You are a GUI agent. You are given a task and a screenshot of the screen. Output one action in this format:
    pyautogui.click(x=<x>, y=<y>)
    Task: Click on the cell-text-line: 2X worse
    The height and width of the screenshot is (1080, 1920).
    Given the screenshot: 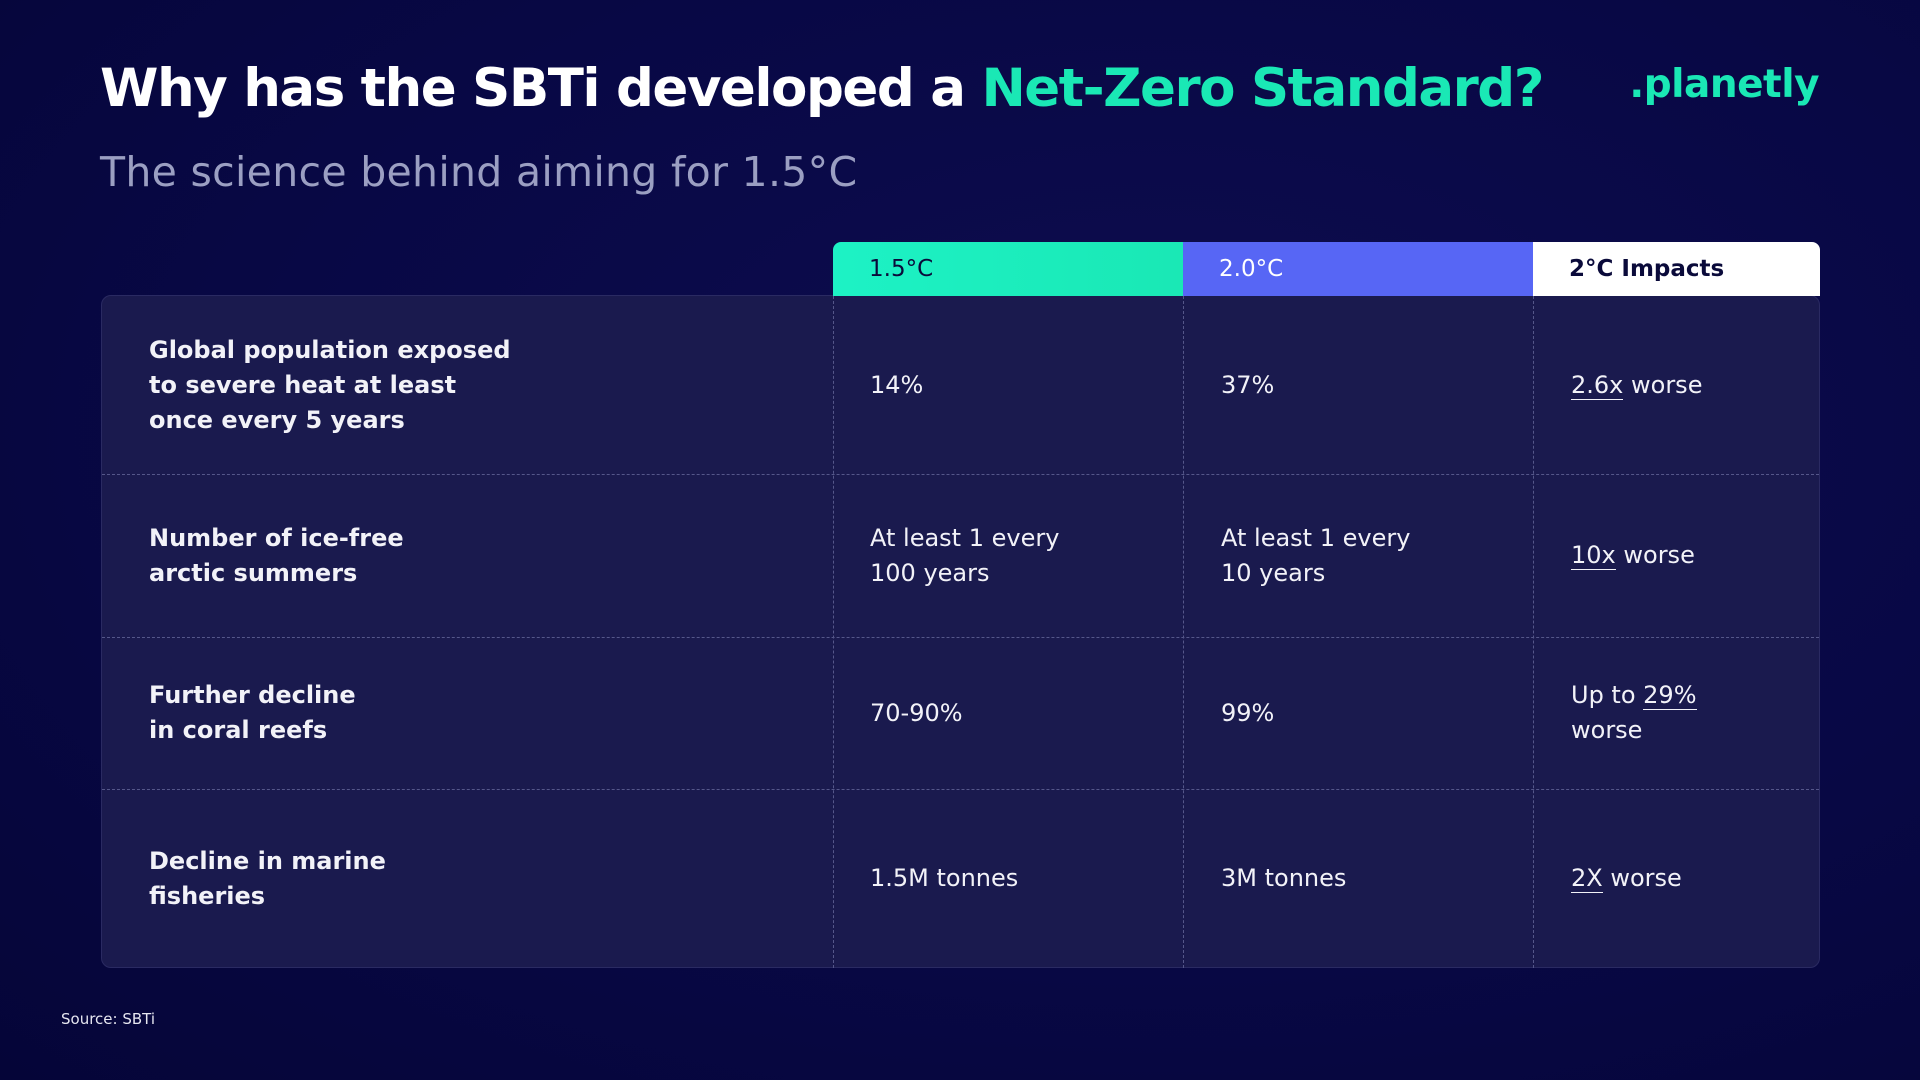 What is the action you would take?
    pyautogui.click(x=1626, y=878)
    